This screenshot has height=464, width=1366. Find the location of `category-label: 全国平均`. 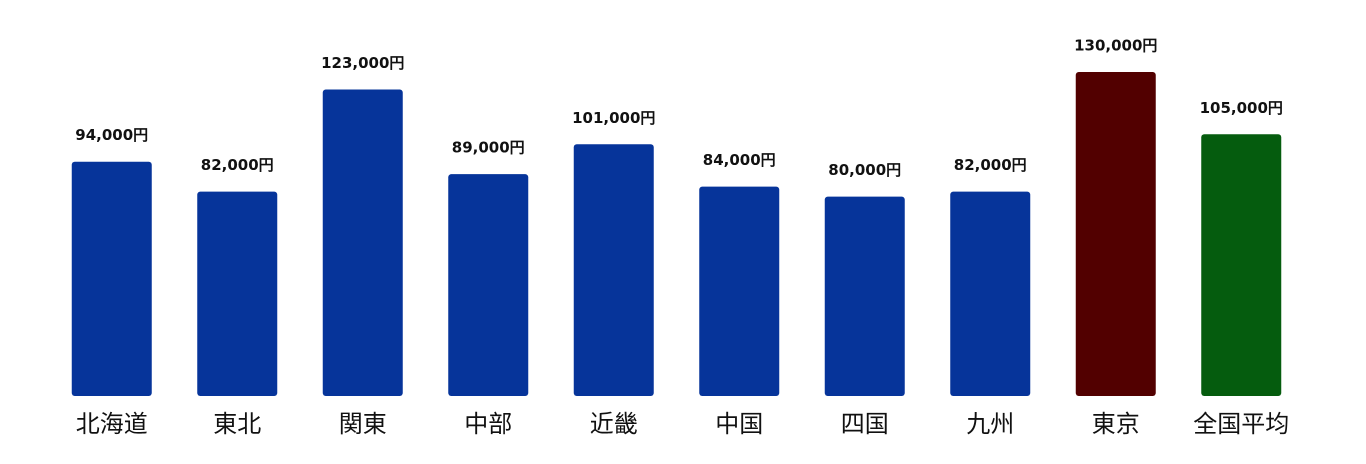

category-label: 全国平均 is located at coordinates (1241, 424).